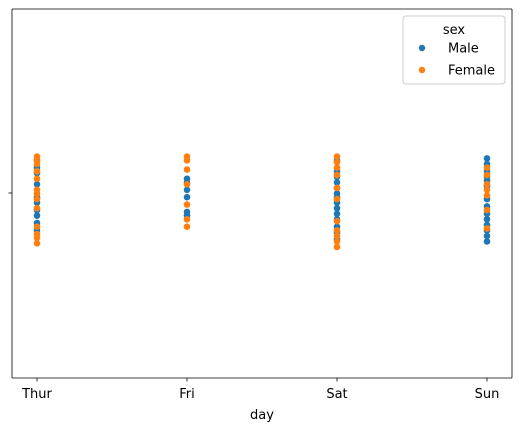  I want to click on legend-marker-male, so click(422, 48).